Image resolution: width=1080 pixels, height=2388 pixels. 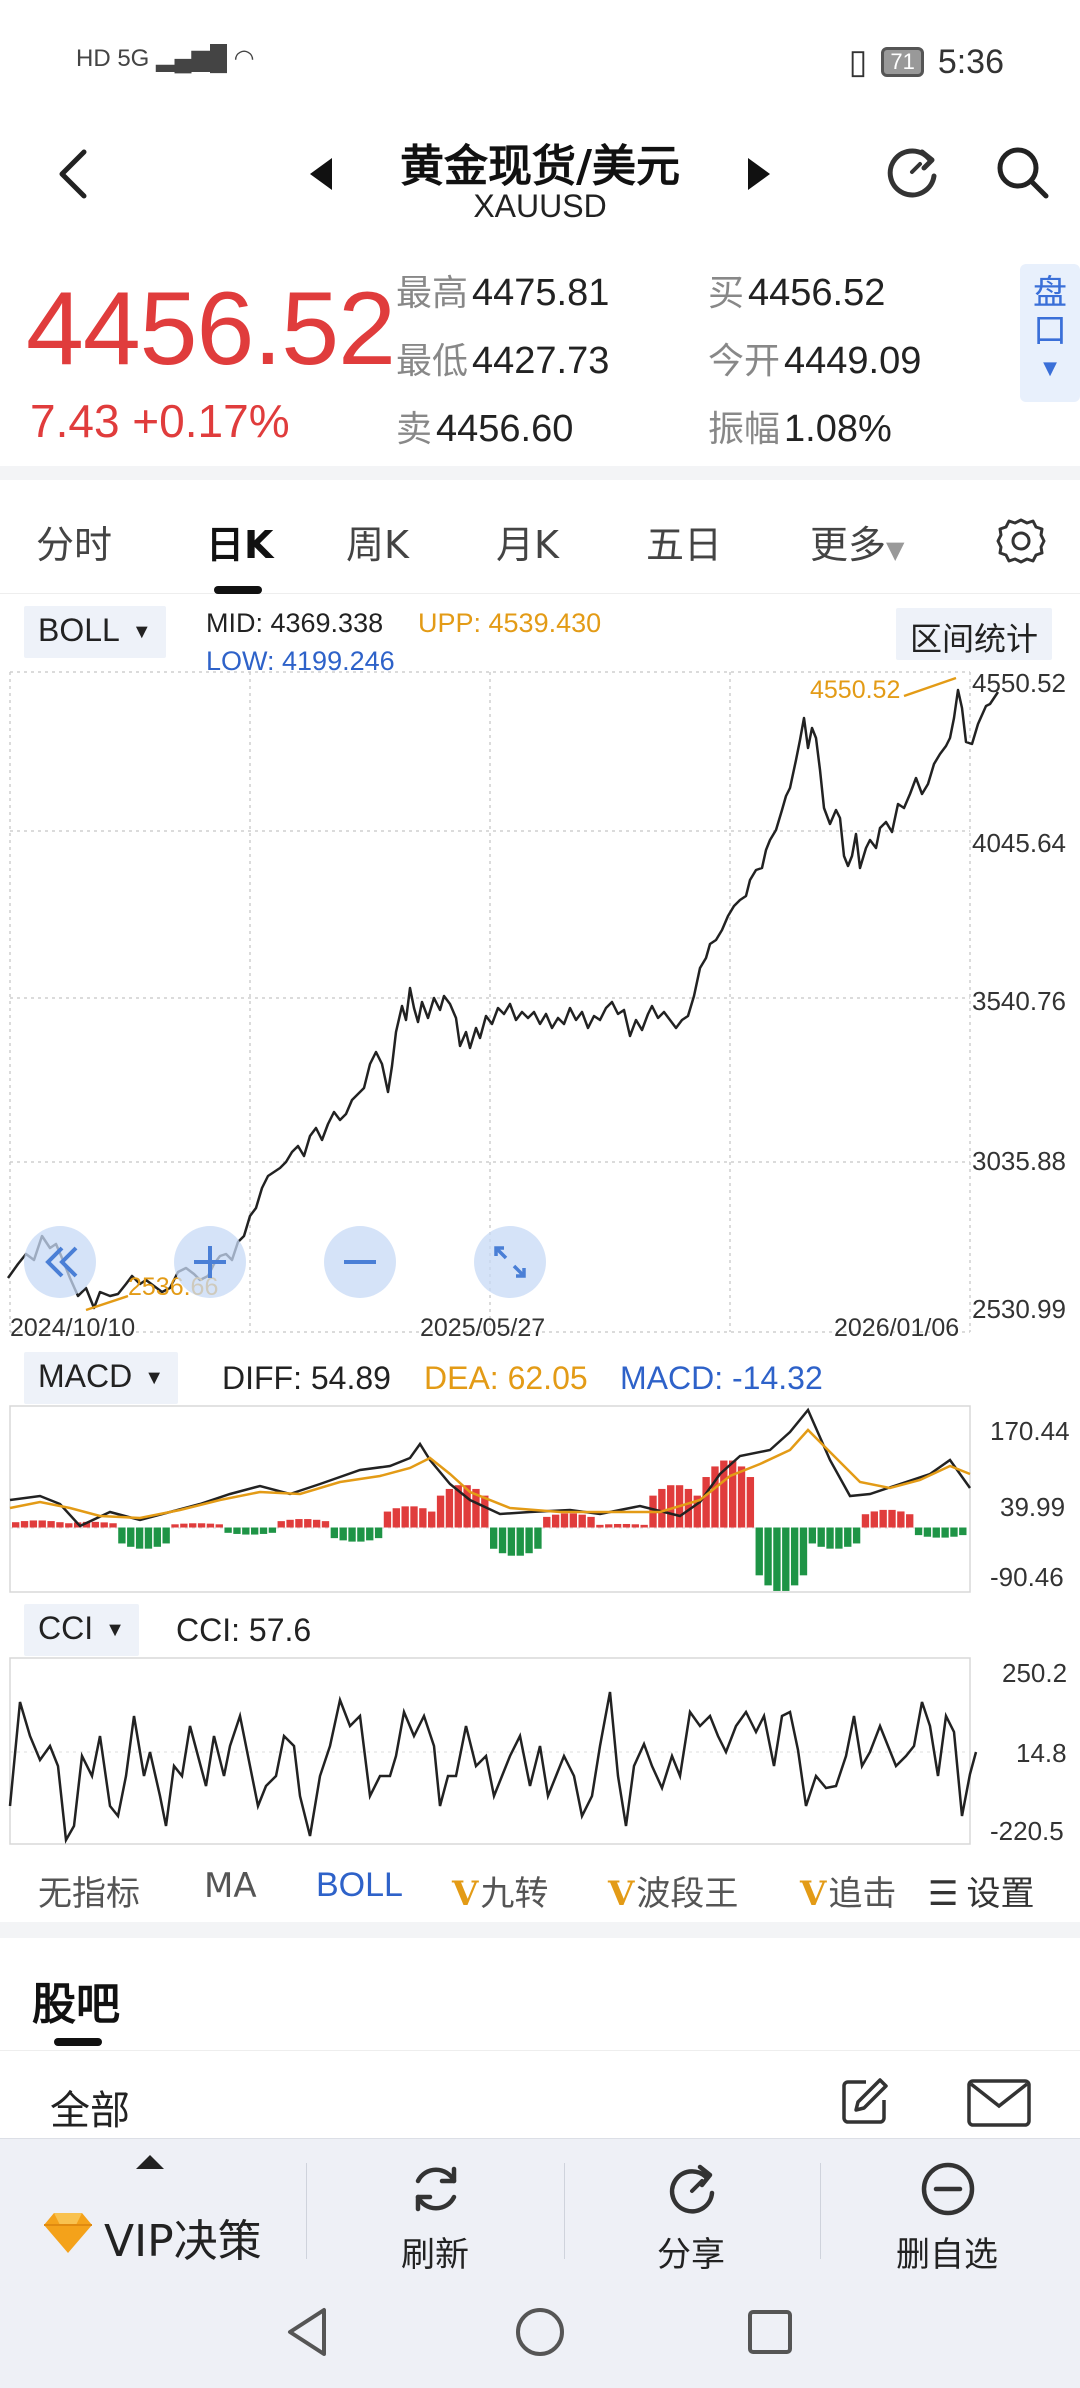 I want to click on tab-daily-k: 日K, so click(x=240, y=545).